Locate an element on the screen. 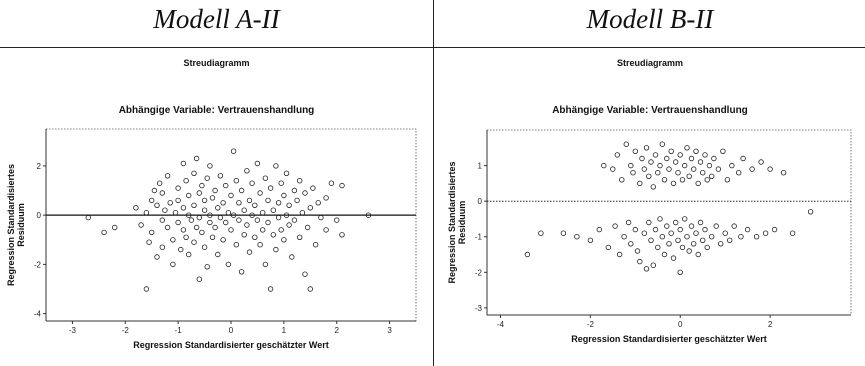 This screenshot has width=865, height=366. y-tick-label: -1 is located at coordinates (479, 237).